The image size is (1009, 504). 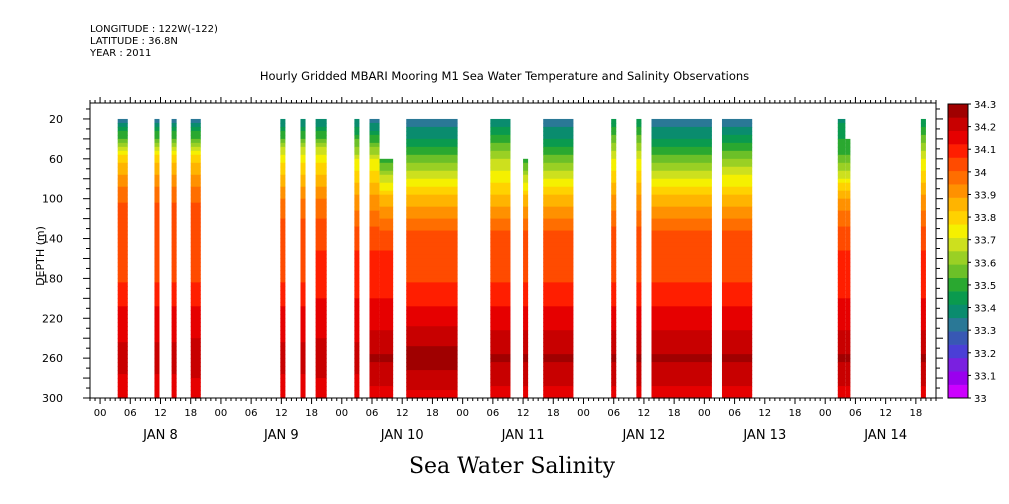 What do you see at coordinates (643, 435) in the screenshot?
I see `x-day-label: JAN 12` at bounding box center [643, 435].